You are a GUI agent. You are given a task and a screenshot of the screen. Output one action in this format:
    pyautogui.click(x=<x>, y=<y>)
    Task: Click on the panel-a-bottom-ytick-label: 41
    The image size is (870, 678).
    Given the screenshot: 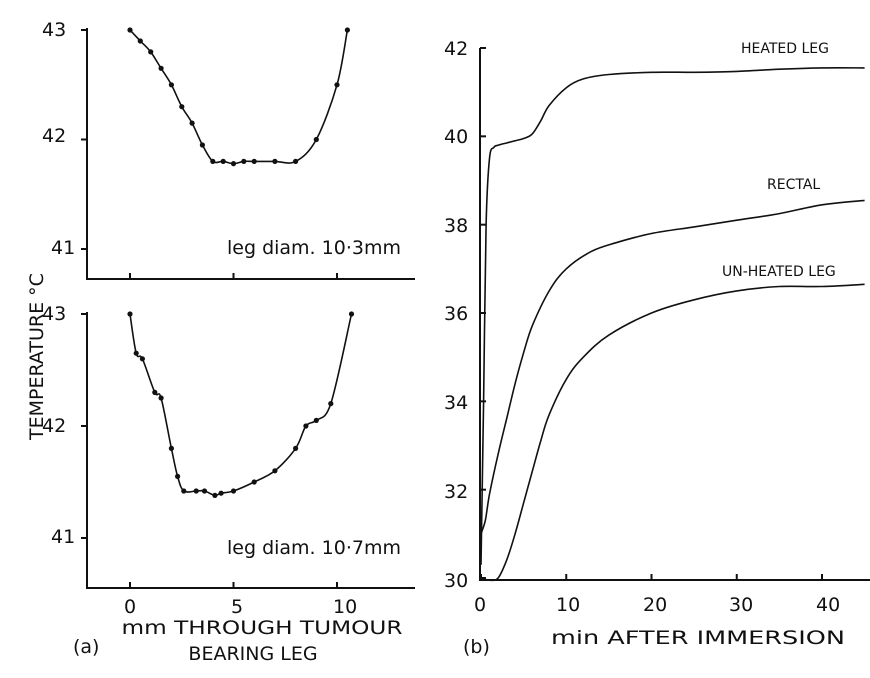 What is the action you would take?
    pyautogui.click(x=63, y=537)
    